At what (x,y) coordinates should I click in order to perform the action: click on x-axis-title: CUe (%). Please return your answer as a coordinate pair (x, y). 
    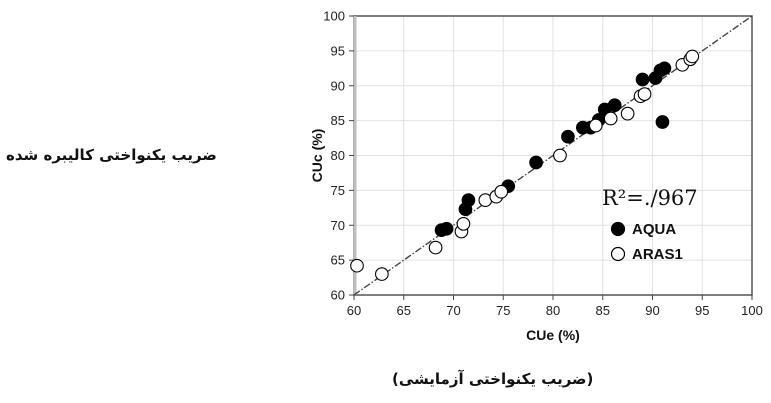
    Looking at the image, I should click on (553, 335).